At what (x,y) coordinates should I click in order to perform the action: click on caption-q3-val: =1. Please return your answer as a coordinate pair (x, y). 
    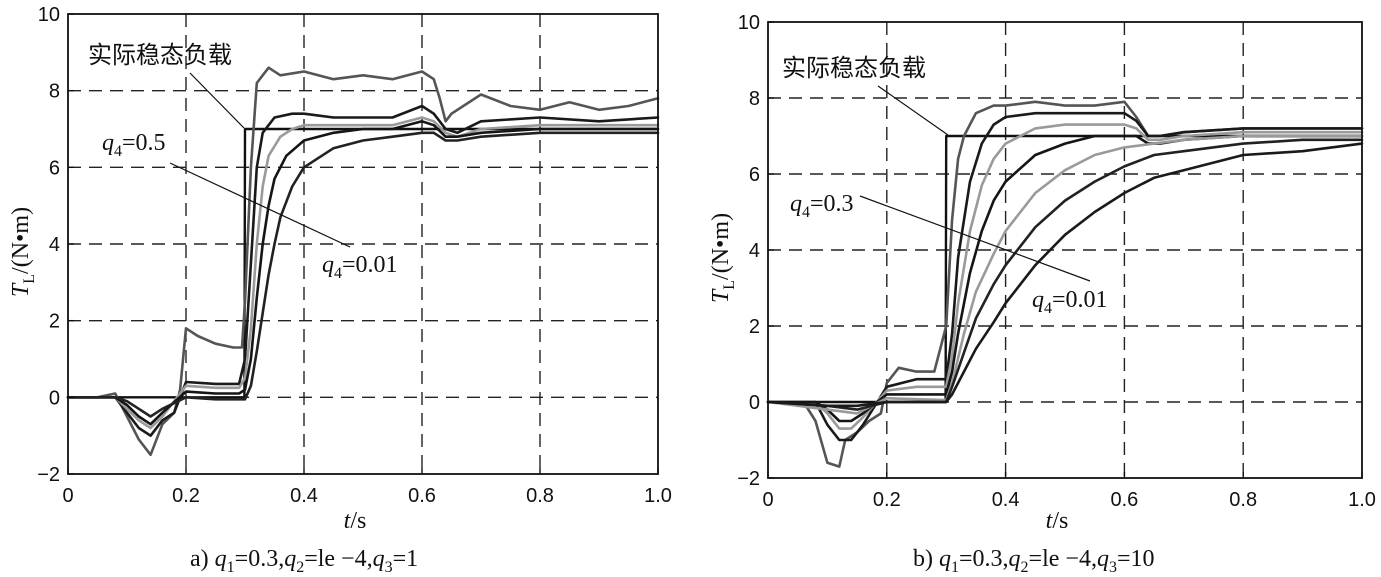
    Looking at the image, I should click on (406, 559).